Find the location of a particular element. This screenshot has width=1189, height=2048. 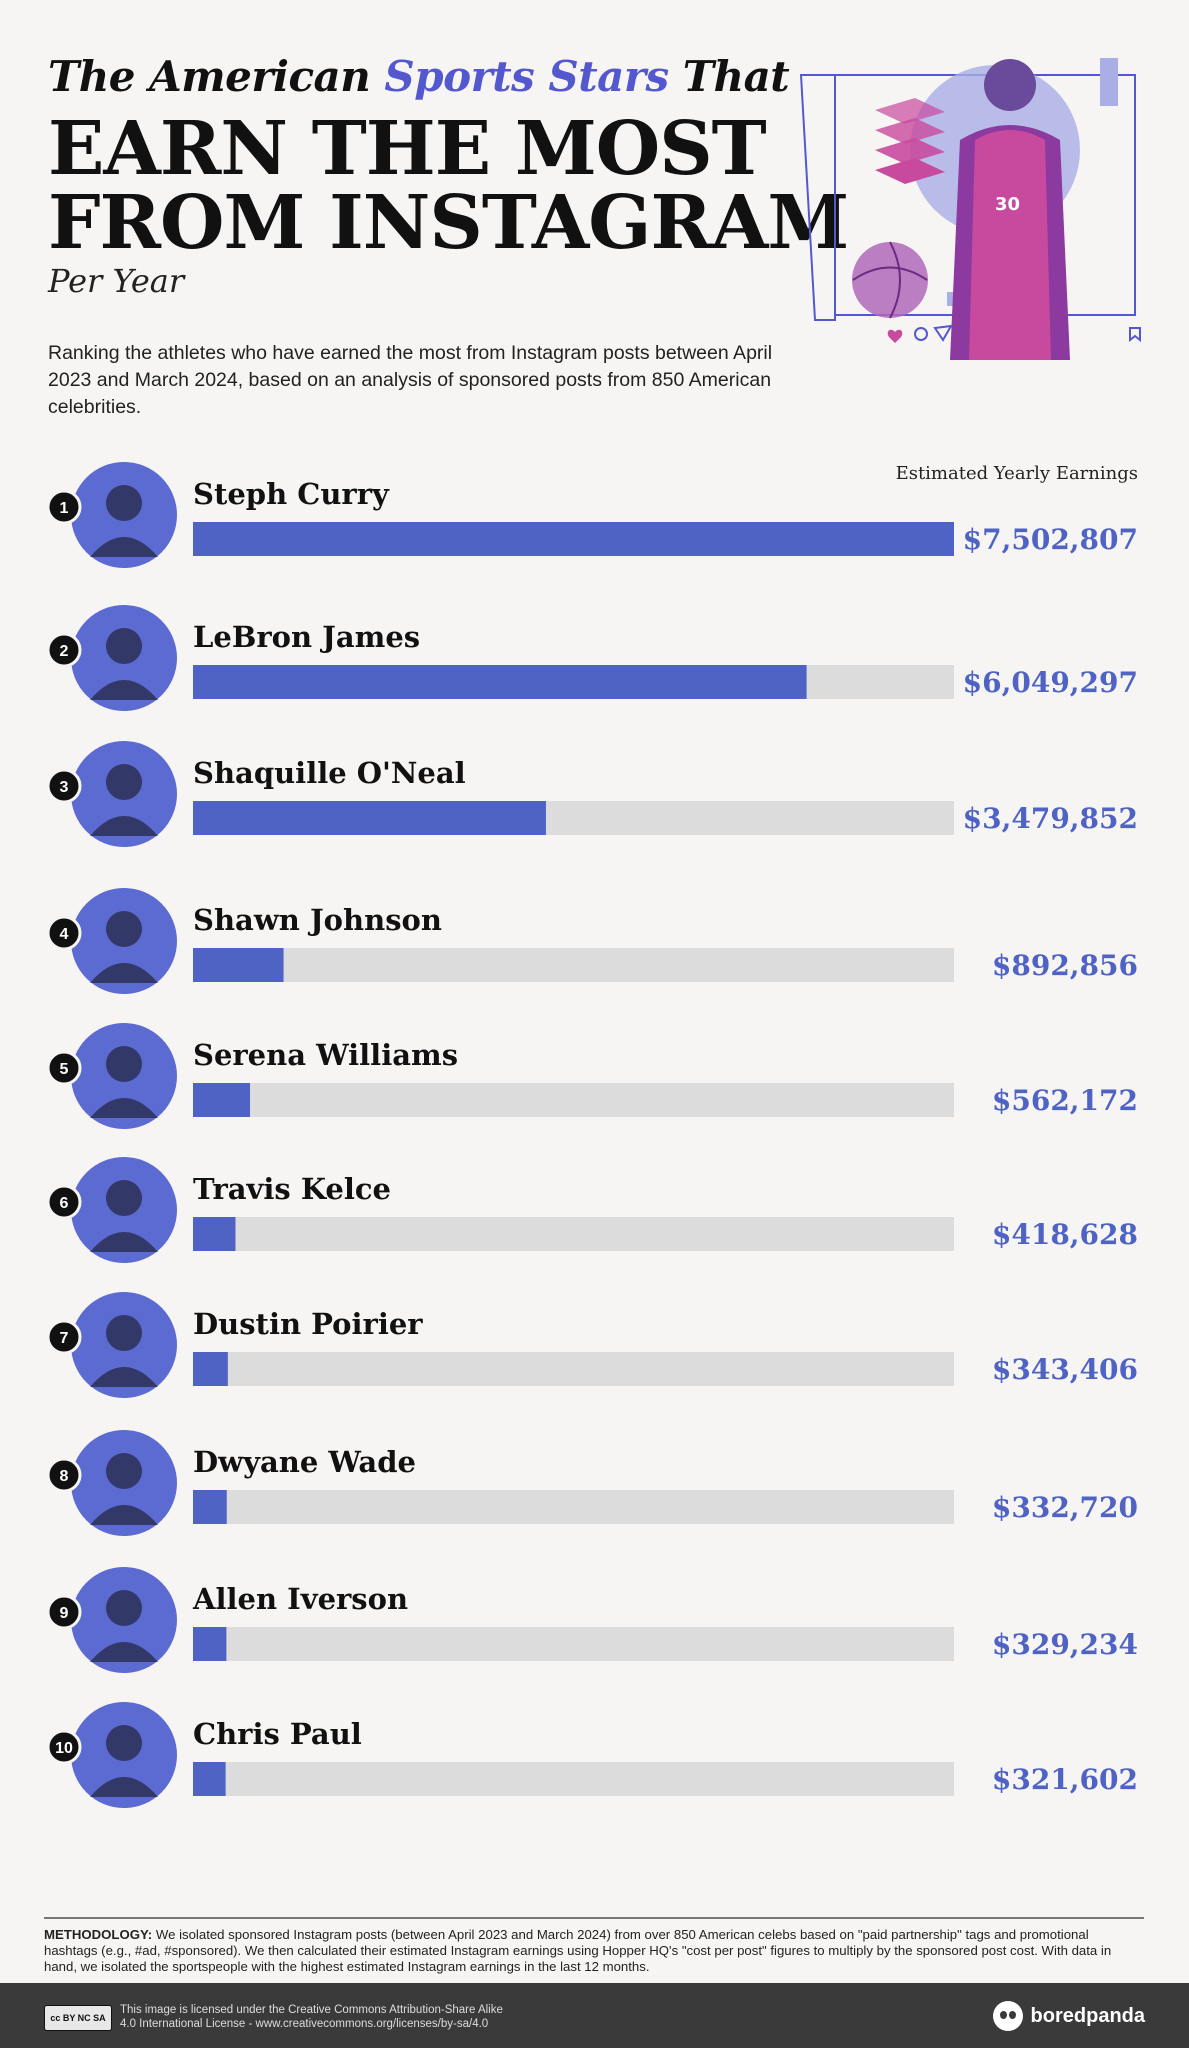

rank-number: 8 is located at coordinates (64, 1476).